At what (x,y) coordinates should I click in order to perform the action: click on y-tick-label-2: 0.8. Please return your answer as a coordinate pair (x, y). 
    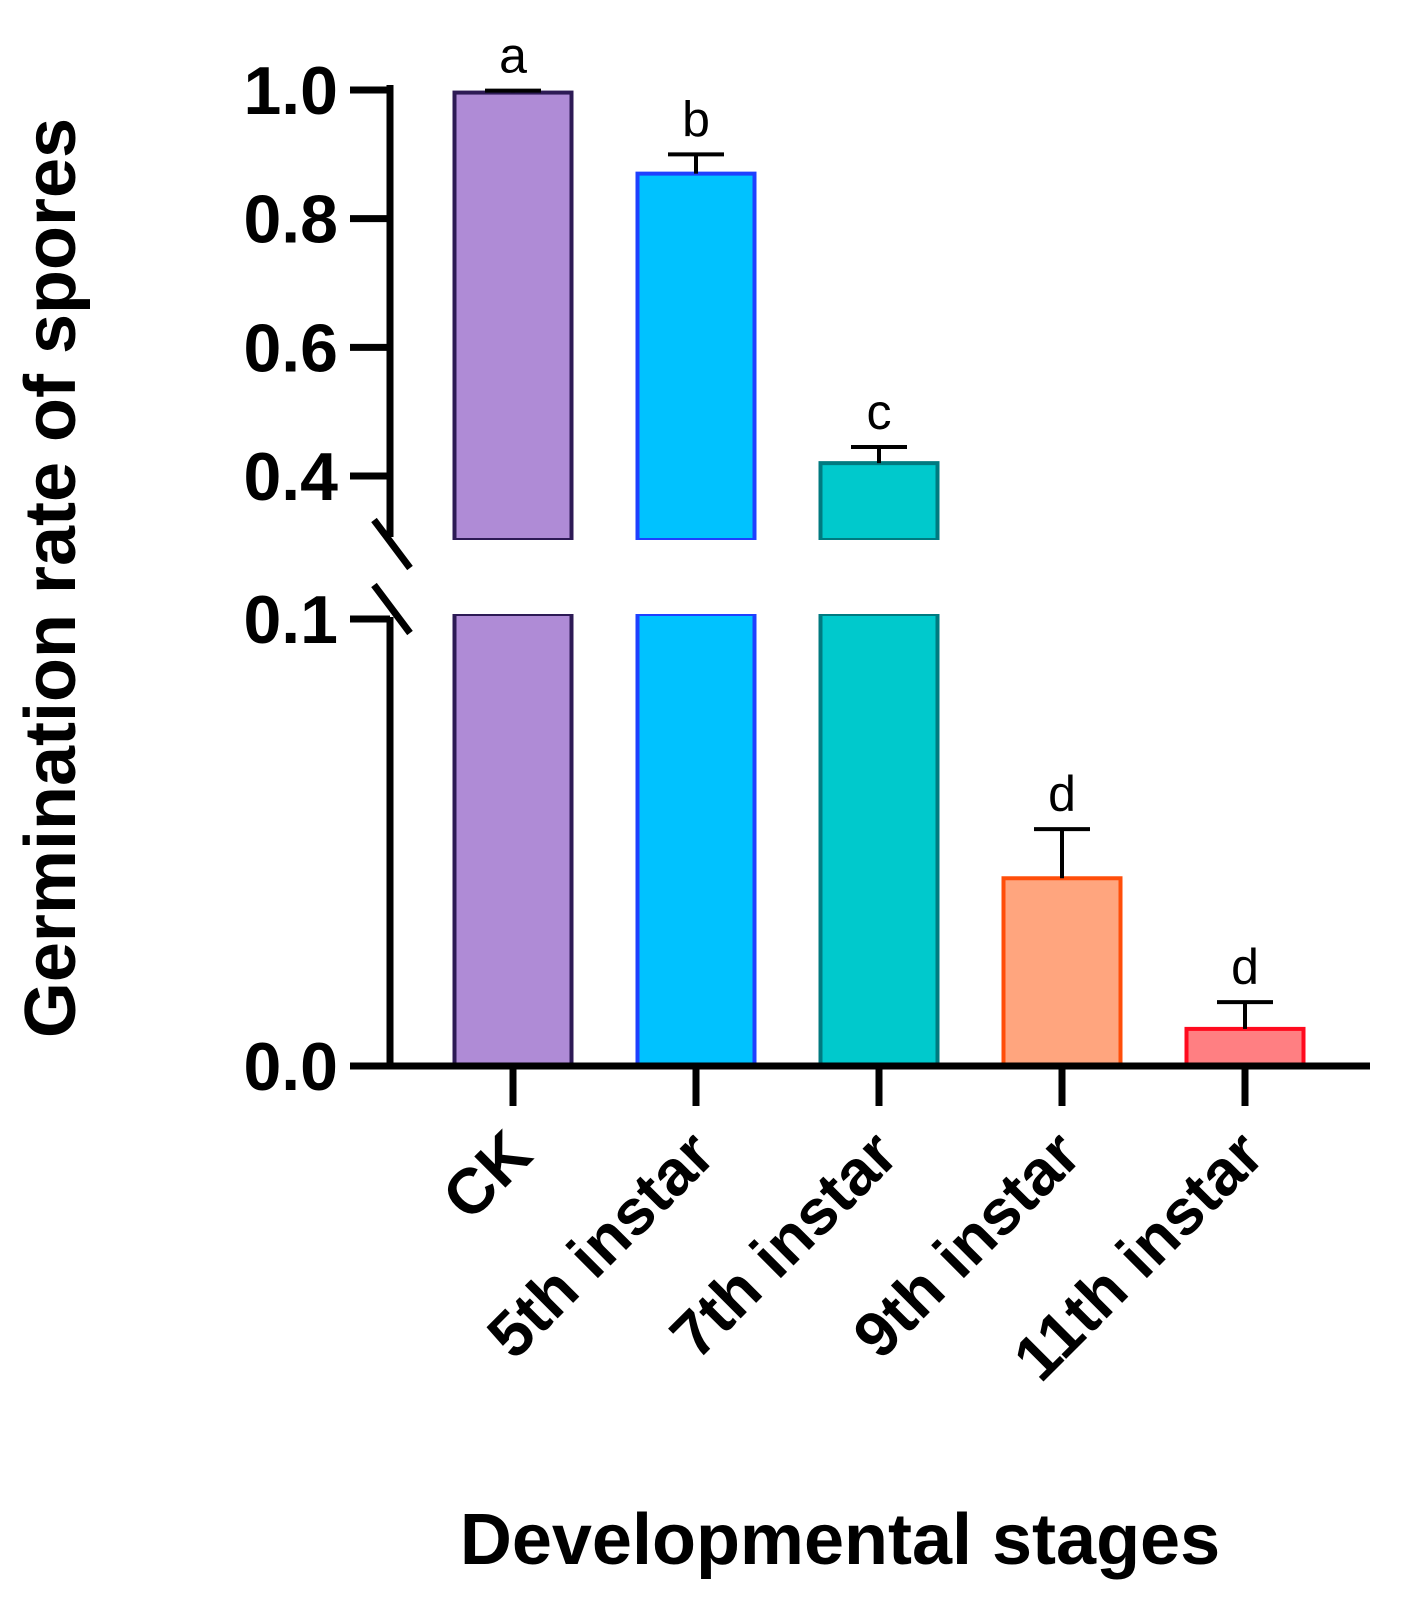
    Looking at the image, I should click on (290, 220).